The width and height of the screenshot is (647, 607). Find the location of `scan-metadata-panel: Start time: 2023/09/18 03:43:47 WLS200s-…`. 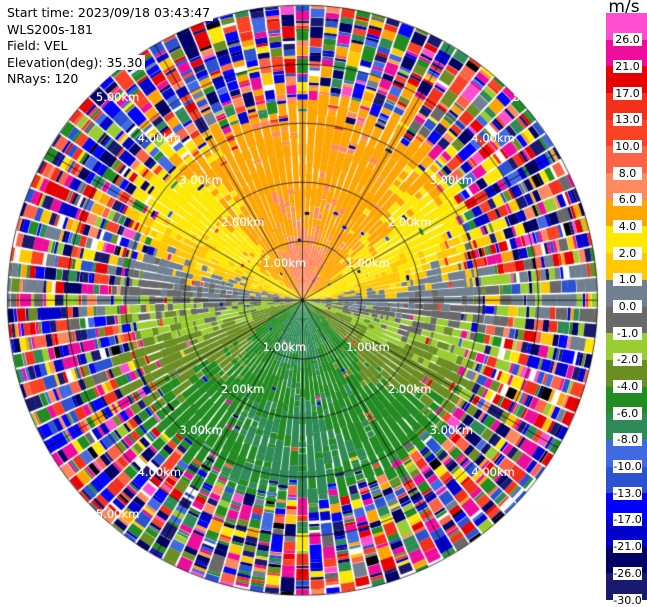

scan-metadata-panel: Start time: 2023/09/18 03:43:47 WLS200s-… is located at coordinates (109, 46).